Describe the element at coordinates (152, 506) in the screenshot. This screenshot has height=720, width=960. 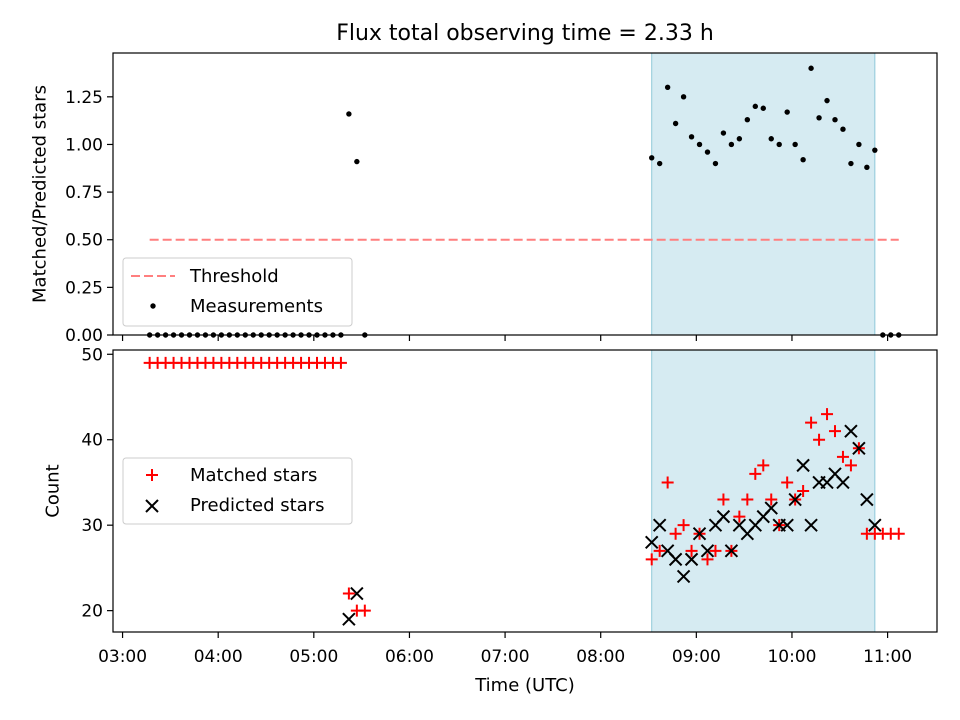
I see `legend-predicted-swatch` at that location.